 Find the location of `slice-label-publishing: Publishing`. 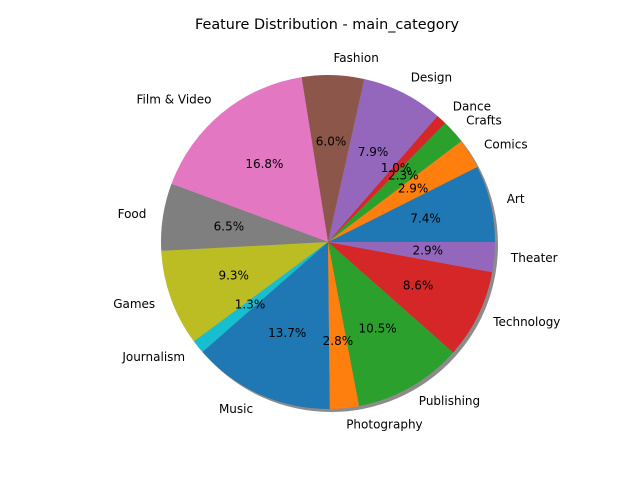

slice-label-publishing: Publishing is located at coordinates (449, 401).